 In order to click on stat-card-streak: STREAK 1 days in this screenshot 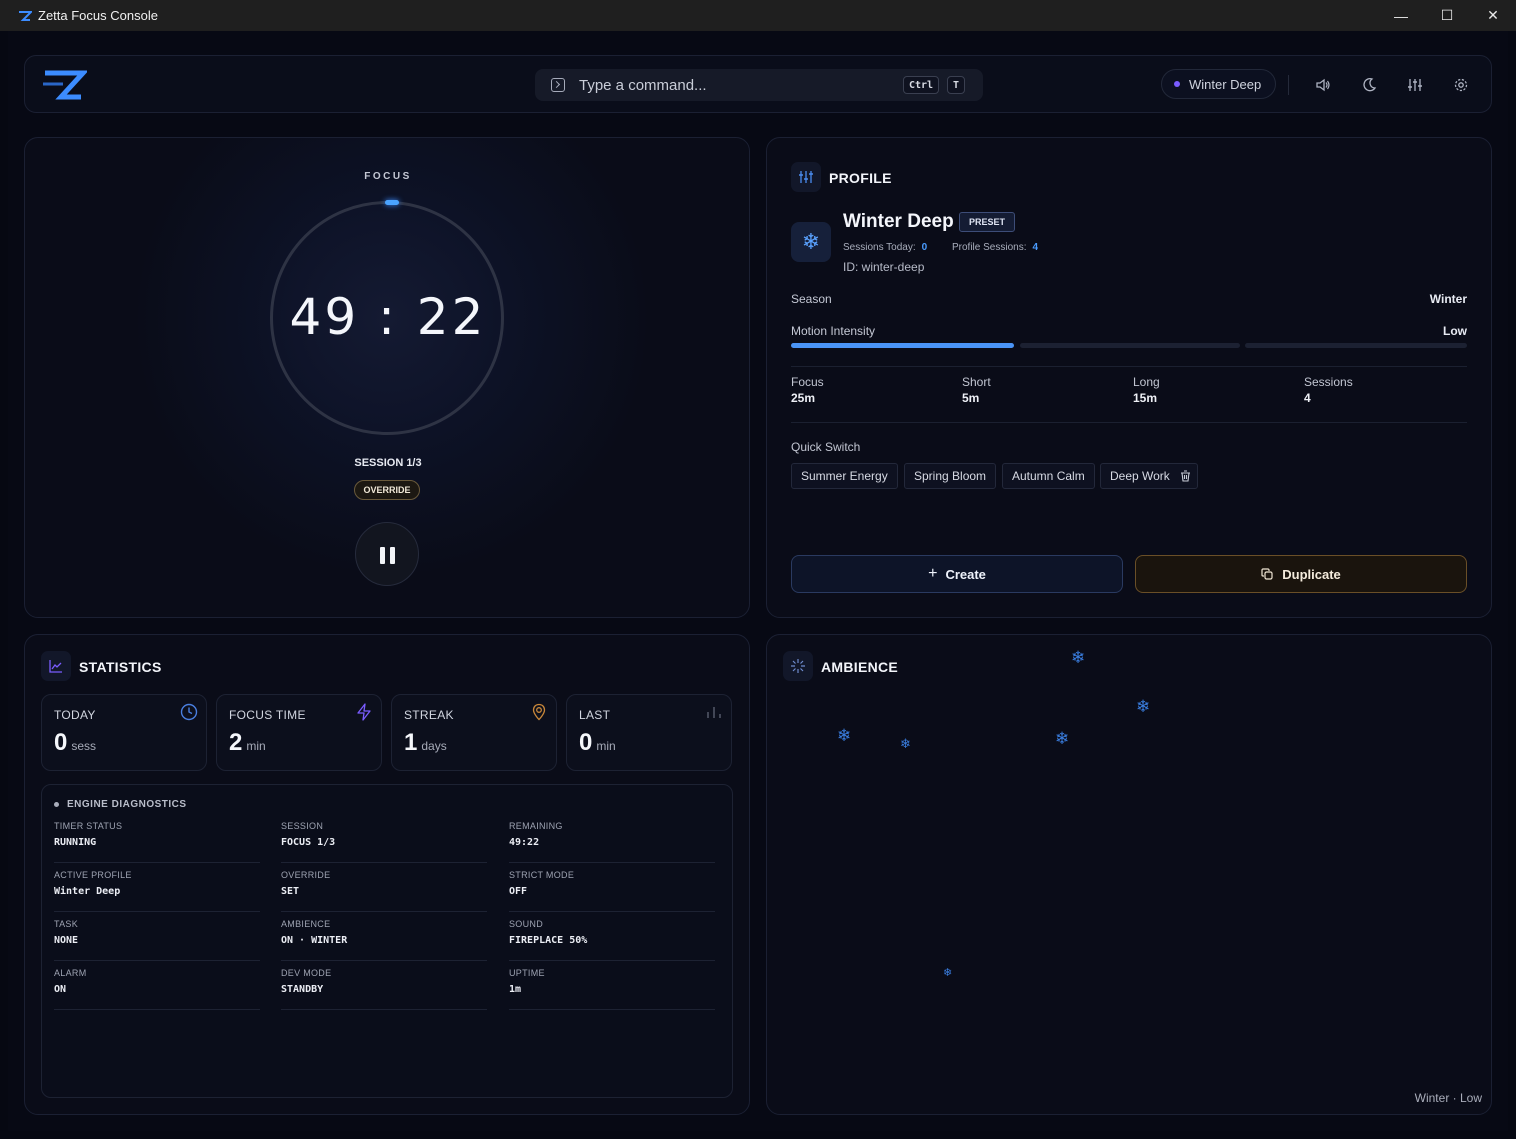, I will do `click(474, 732)`.